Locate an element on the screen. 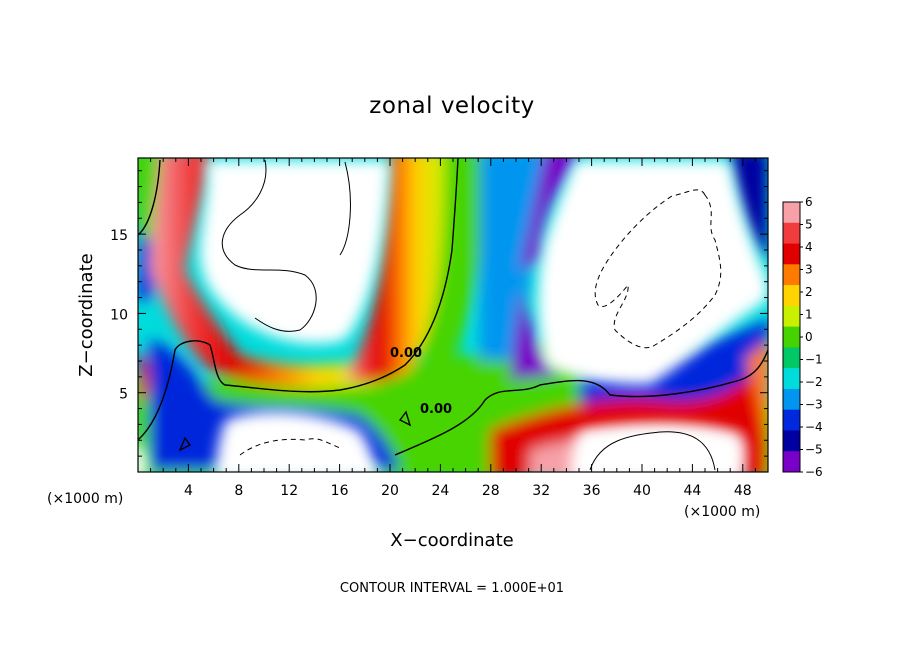 The image size is (904, 654). colorbar-label: −4 is located at coordinates (814, 427).